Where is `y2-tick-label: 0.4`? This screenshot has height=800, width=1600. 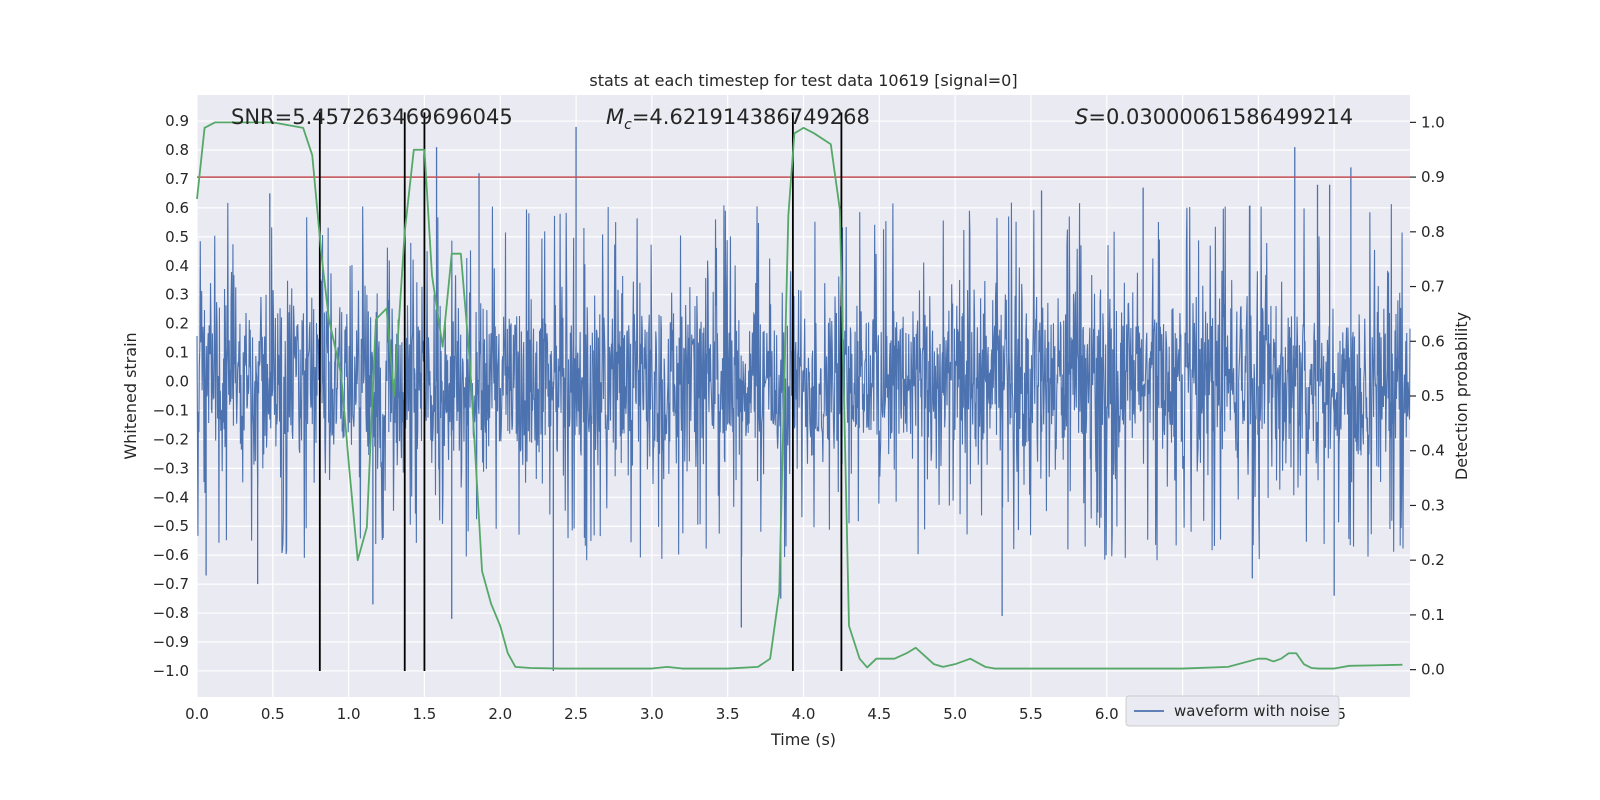
y2-tick-label: 0.4 is located at coordinates (1433, 451).